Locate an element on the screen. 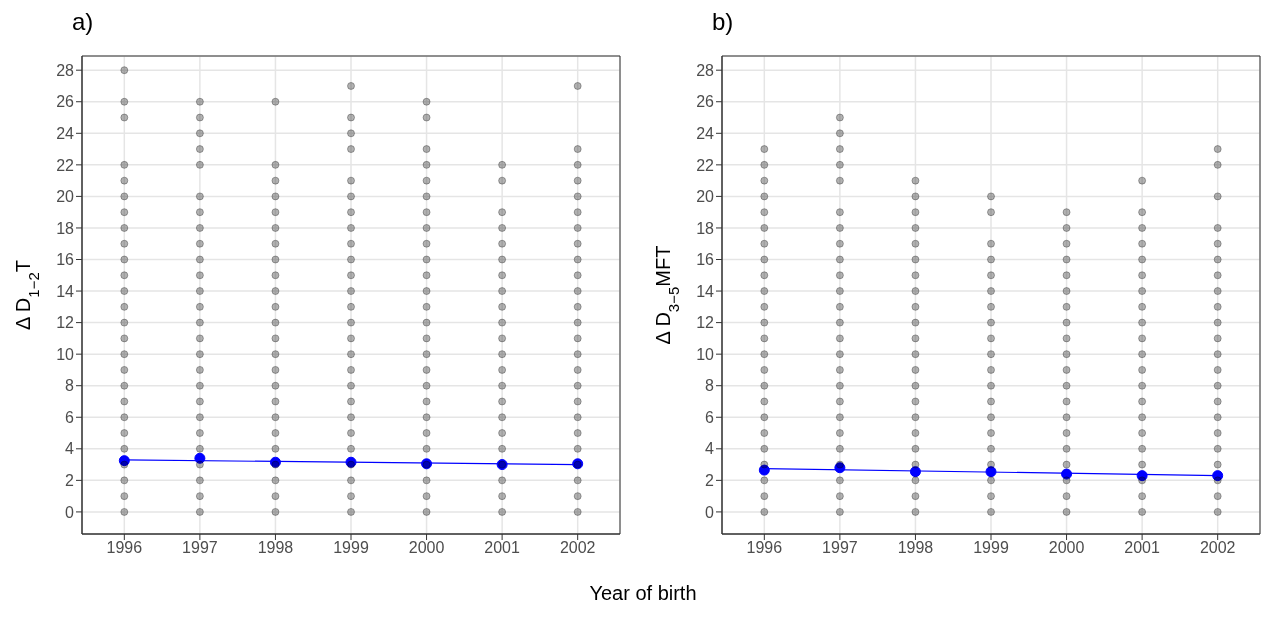 The width and height of the screenshot is (1287, 632). x-tick-label: 1999 is located at coordinates (351, 548).